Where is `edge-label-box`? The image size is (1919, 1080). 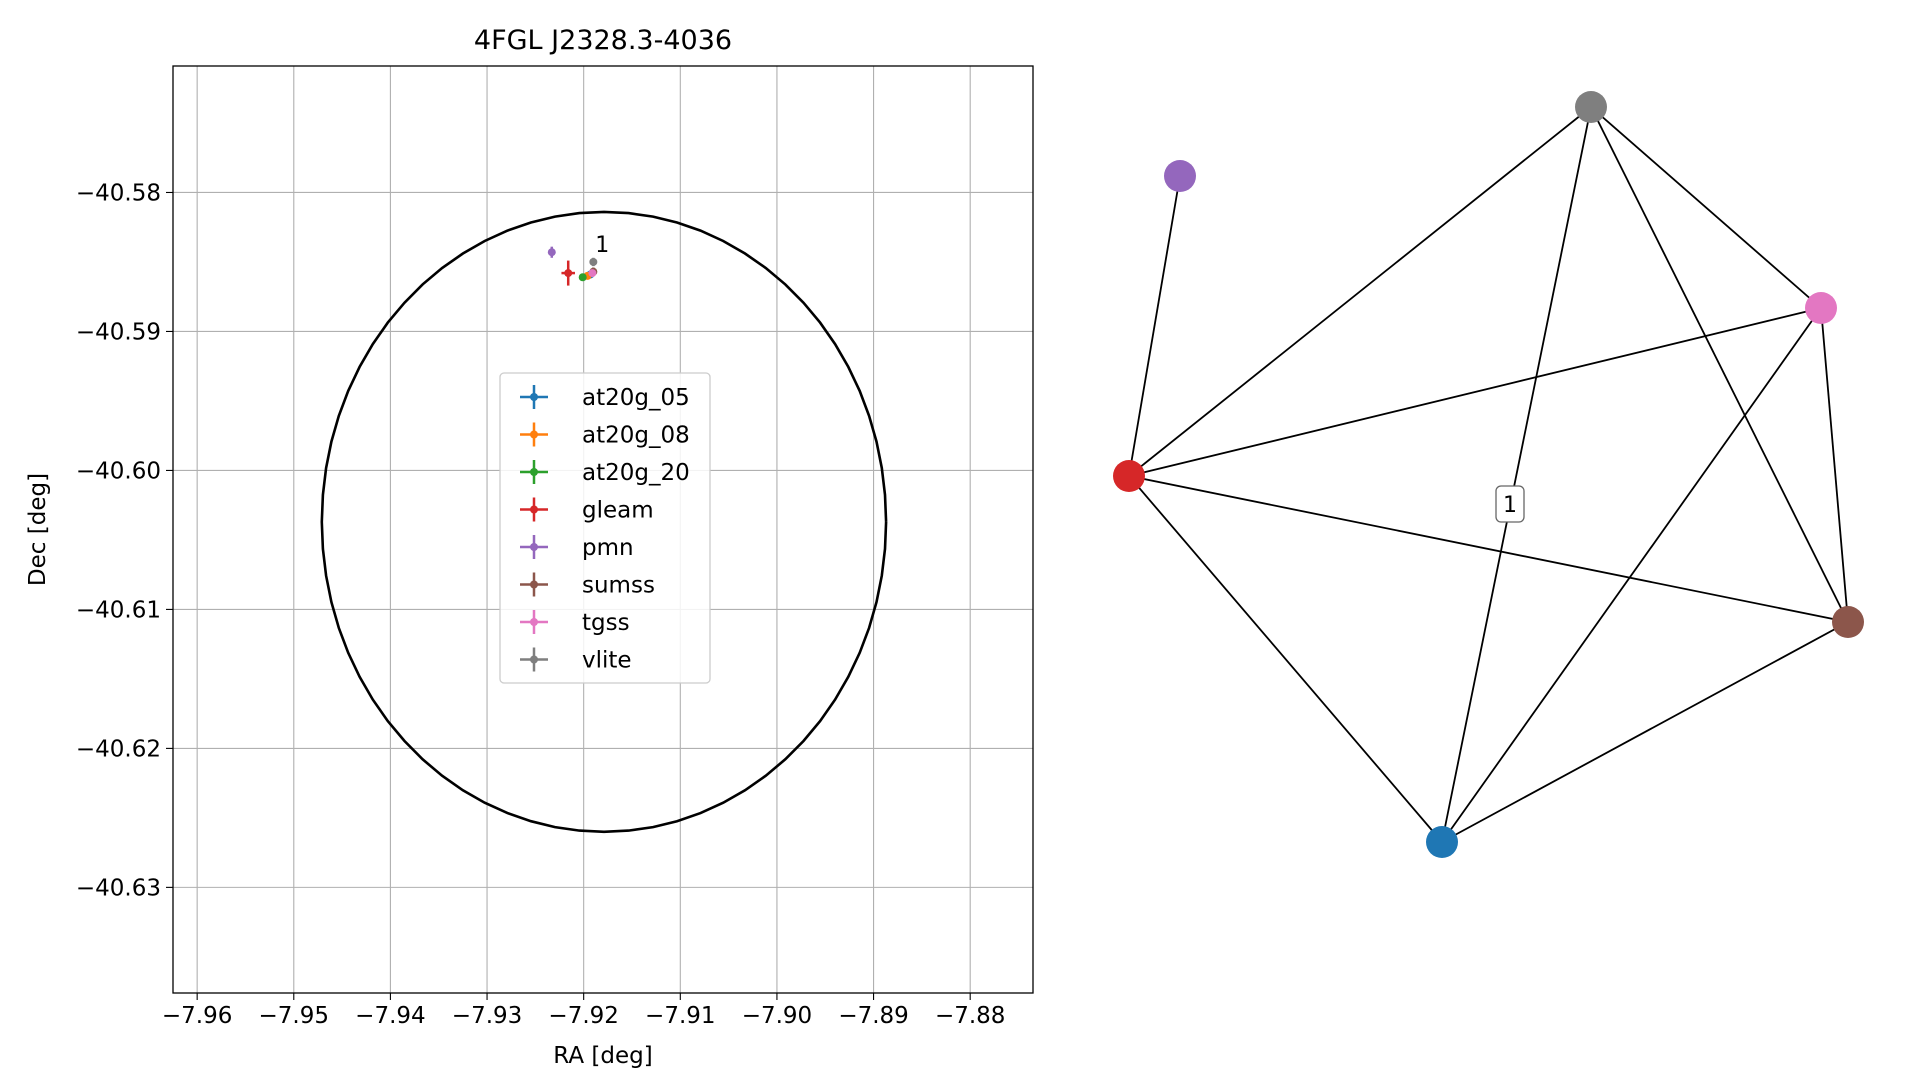
edge-label-box is located at coordinates (1510, 504).